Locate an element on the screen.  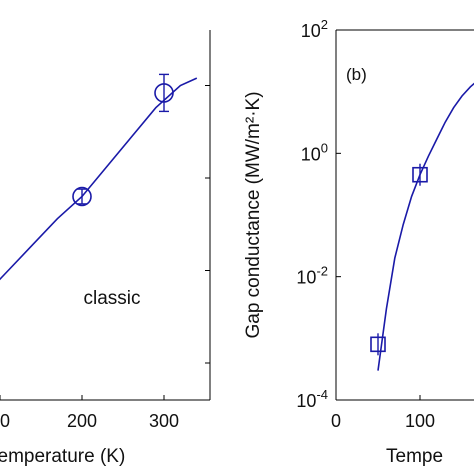
panel-a-annotation: classic is located at coordinates (111, 298).